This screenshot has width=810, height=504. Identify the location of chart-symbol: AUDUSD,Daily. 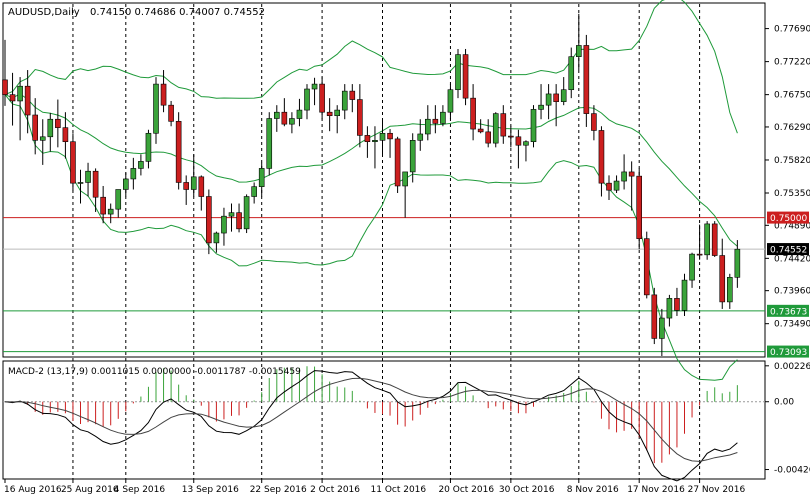
(44, 12).